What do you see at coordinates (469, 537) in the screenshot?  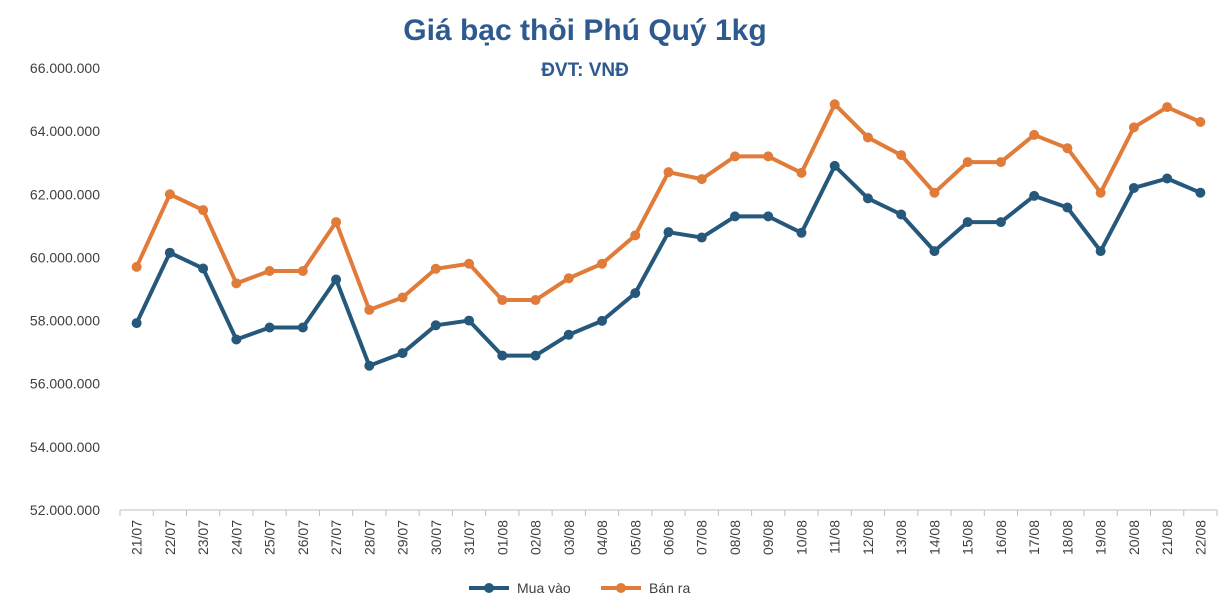 I see `x-tick-label: 31/07` at bounding box center [469, 537].